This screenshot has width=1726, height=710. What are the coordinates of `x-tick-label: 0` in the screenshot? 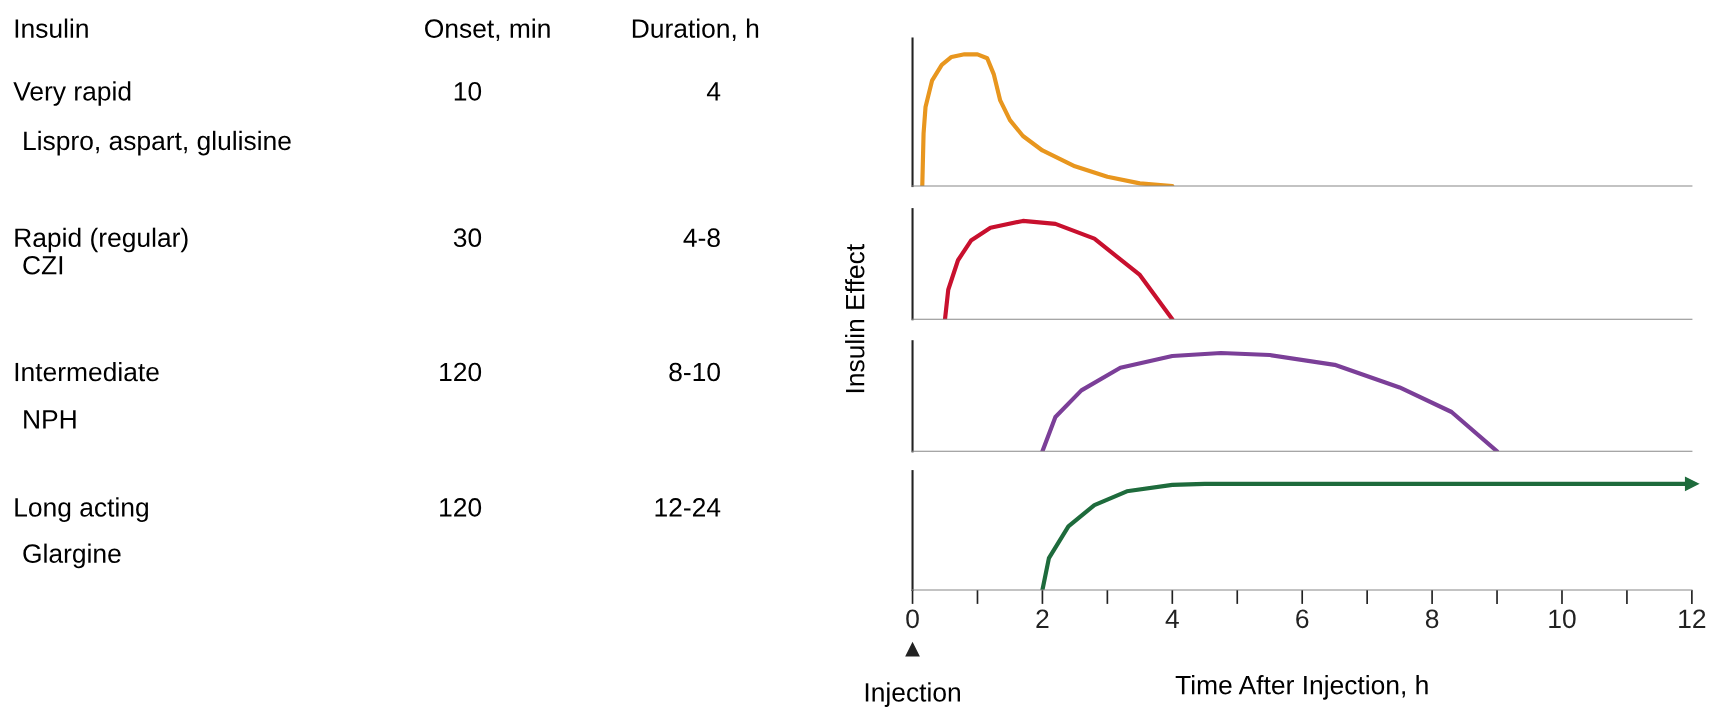 It's located at (912, 619).